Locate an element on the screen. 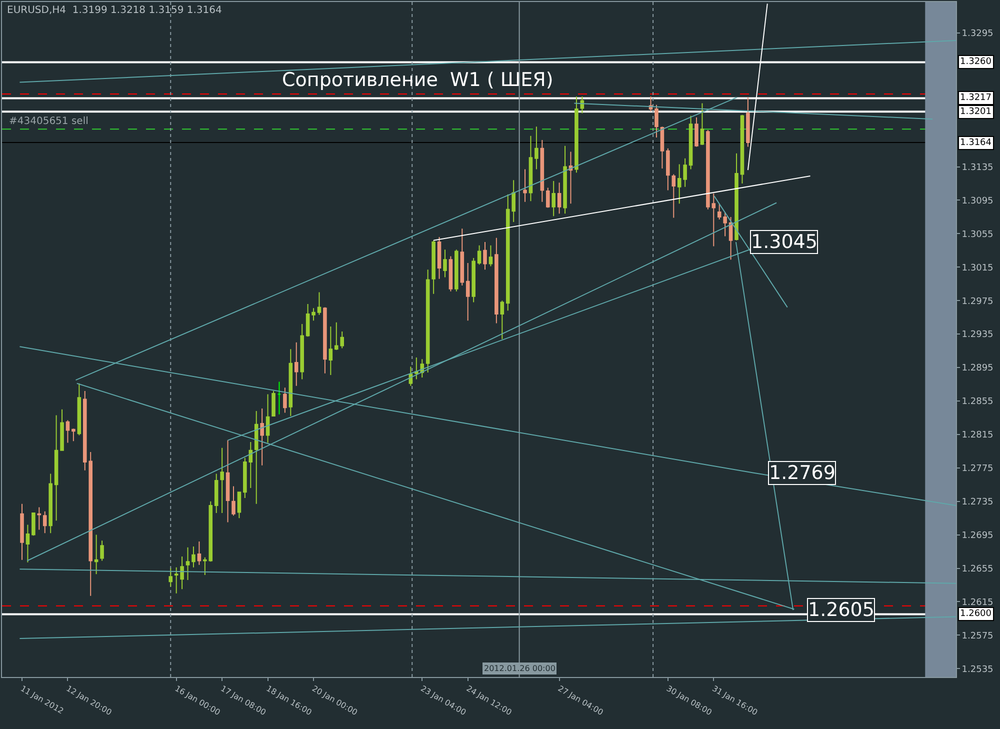 This screenshot has height=729, width=1000. ref-line-label: 1.3260 is located at coordinates (976, 62).